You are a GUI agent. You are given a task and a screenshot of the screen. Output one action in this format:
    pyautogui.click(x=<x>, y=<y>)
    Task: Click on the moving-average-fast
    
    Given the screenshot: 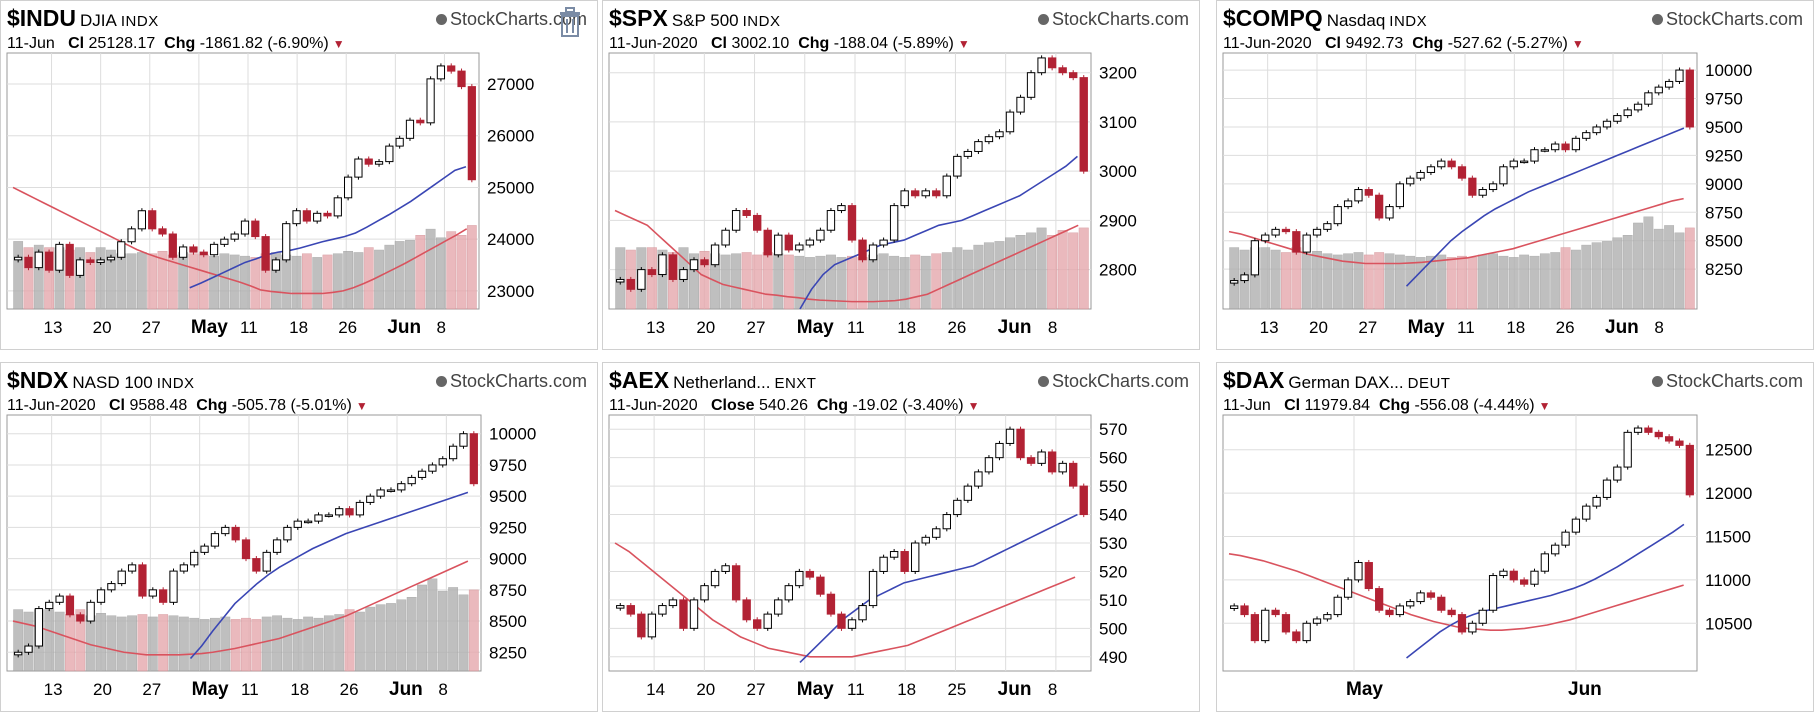 What is the action you would take?
    pyautogui.click(x=329, y=575)
    